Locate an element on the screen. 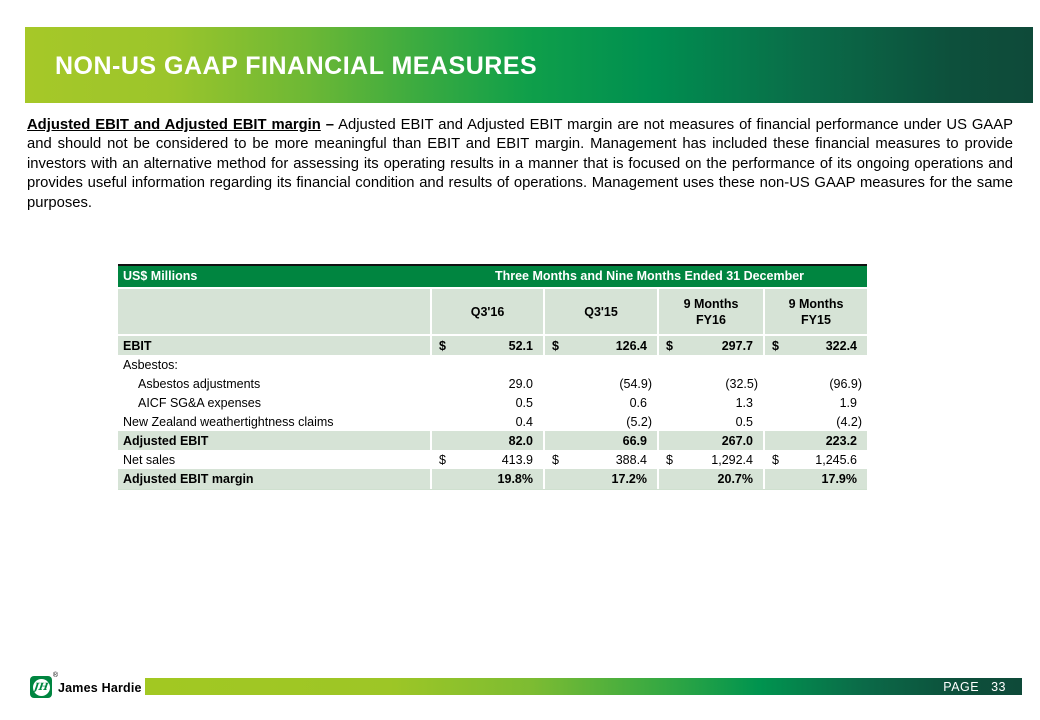 Image resolution: width=1040 pixels, height=720 pixels. value-cell: 267.0 is located at coordinates (712, 440).